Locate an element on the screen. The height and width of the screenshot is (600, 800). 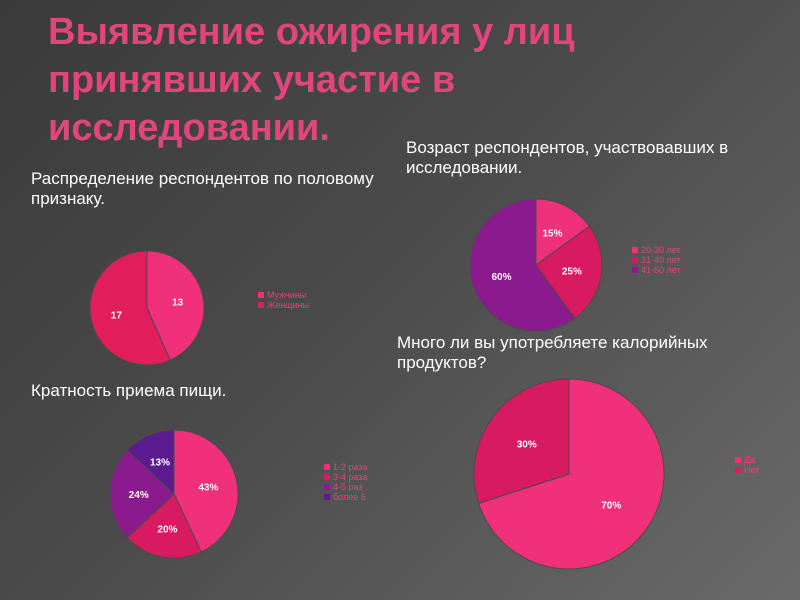
chart-title-meals: Кратность приема пищи. is located at coordinates (129, 390).